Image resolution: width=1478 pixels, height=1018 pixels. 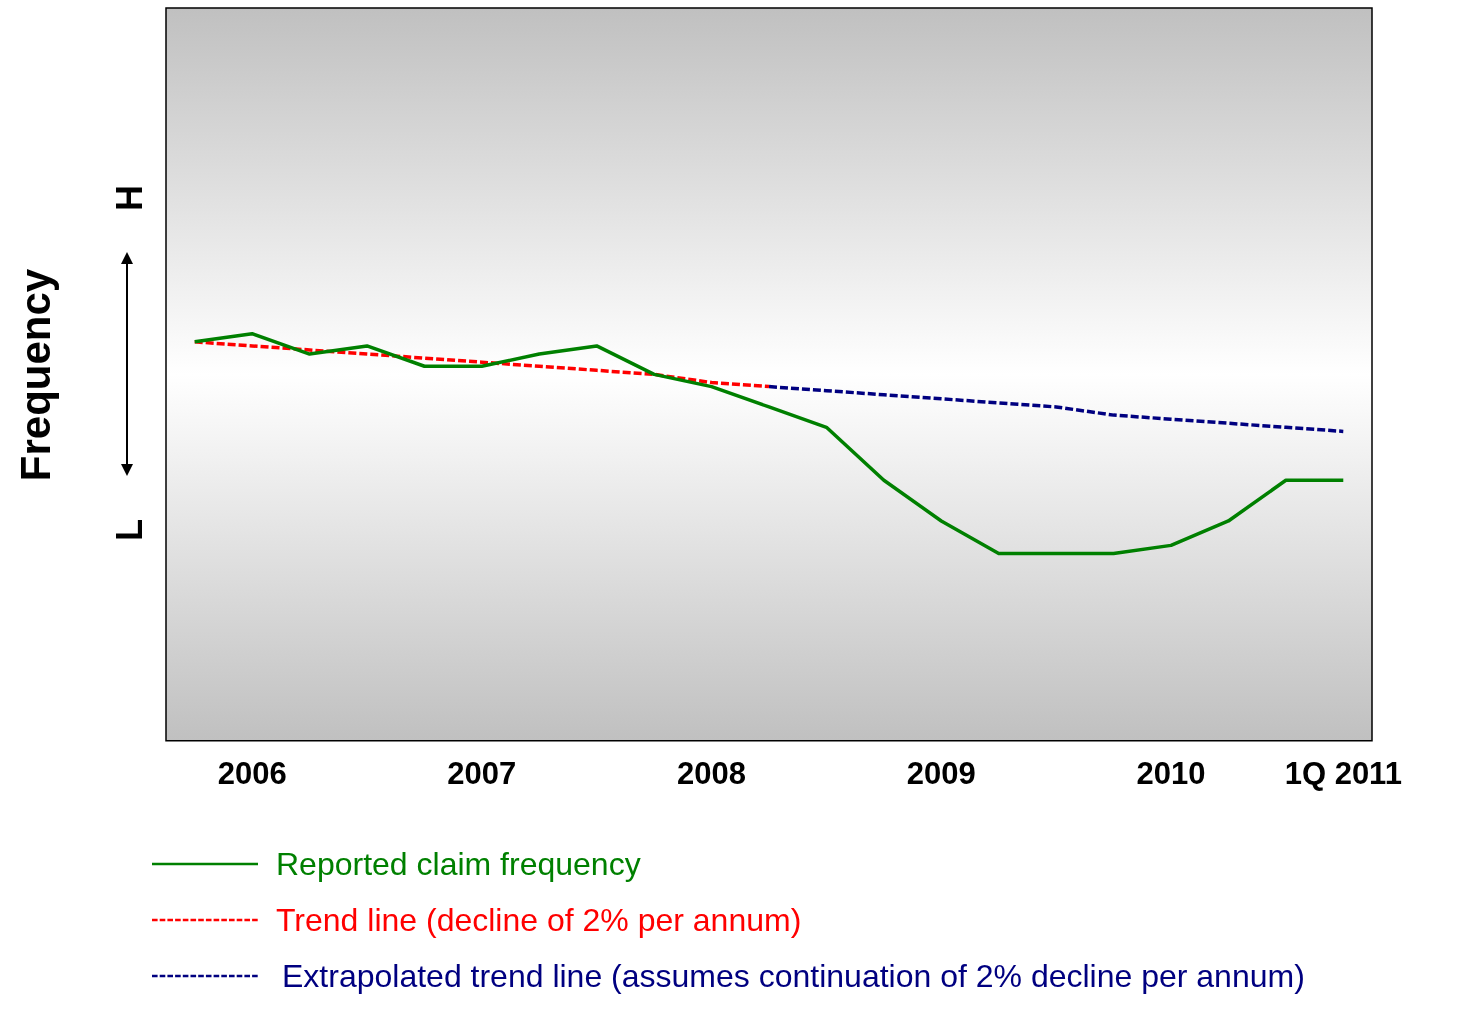 I want to click on text: L, so click(x=130, y=530).